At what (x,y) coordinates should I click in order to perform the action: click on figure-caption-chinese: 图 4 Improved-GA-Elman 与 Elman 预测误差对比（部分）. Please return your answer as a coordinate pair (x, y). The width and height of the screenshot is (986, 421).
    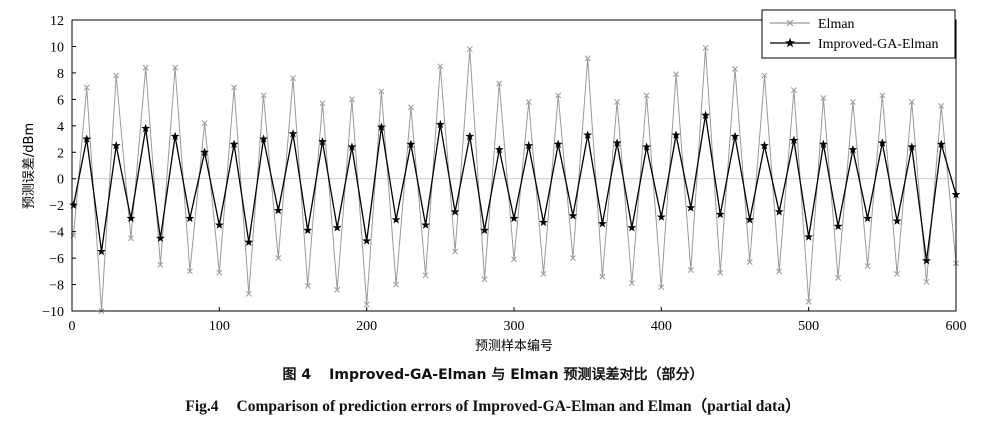
    Looking at the image, I should click on (493, 374).